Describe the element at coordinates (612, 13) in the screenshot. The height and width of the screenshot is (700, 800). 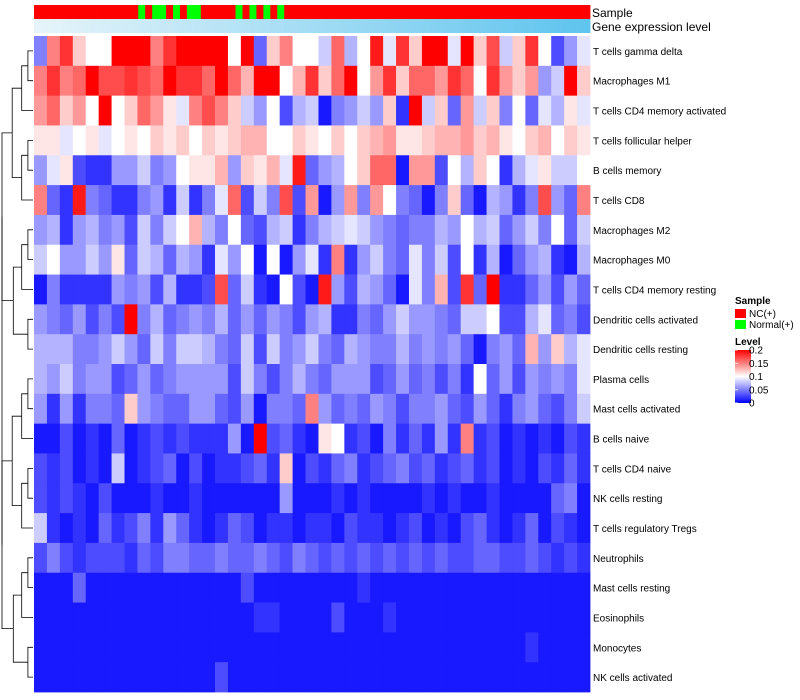
I see `sample-annotation-label: Sample` at that location.